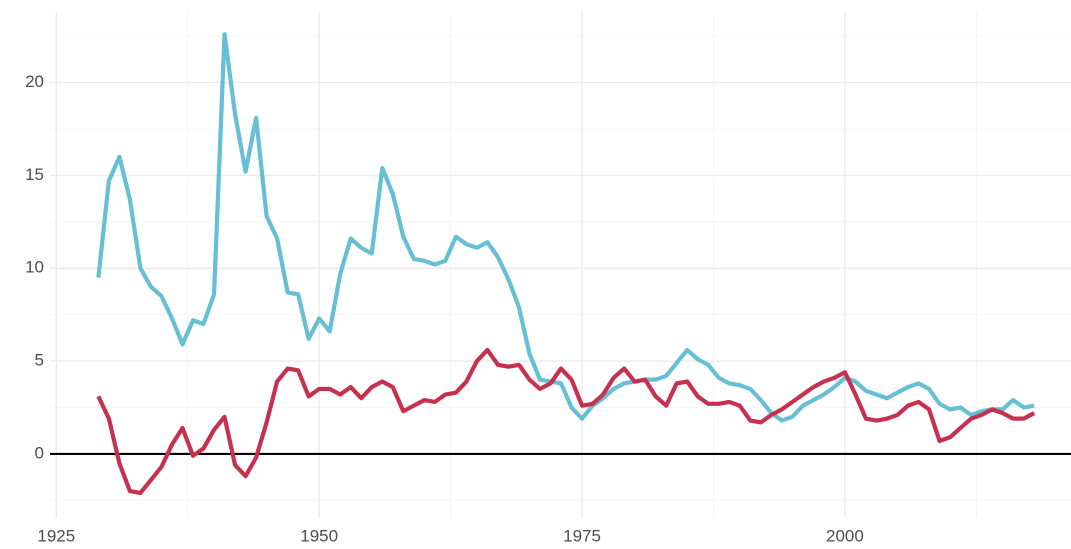  Describe the element at coordinates (56, 535) in the screenshot. I see `x-tick-label: 1925` at that location.